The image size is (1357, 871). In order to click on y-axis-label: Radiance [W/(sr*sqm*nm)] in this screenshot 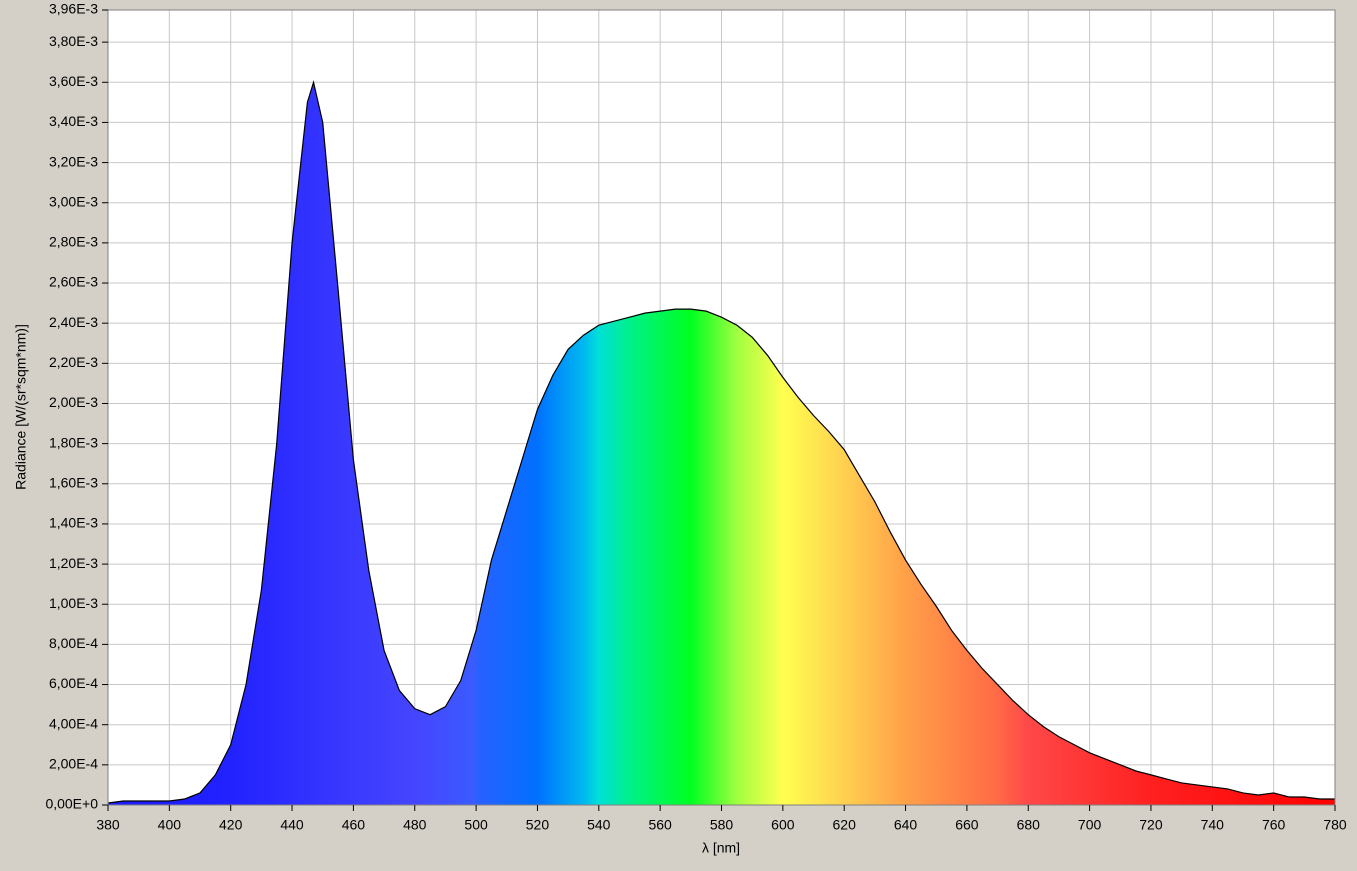, I will do `click(21, 407)`.